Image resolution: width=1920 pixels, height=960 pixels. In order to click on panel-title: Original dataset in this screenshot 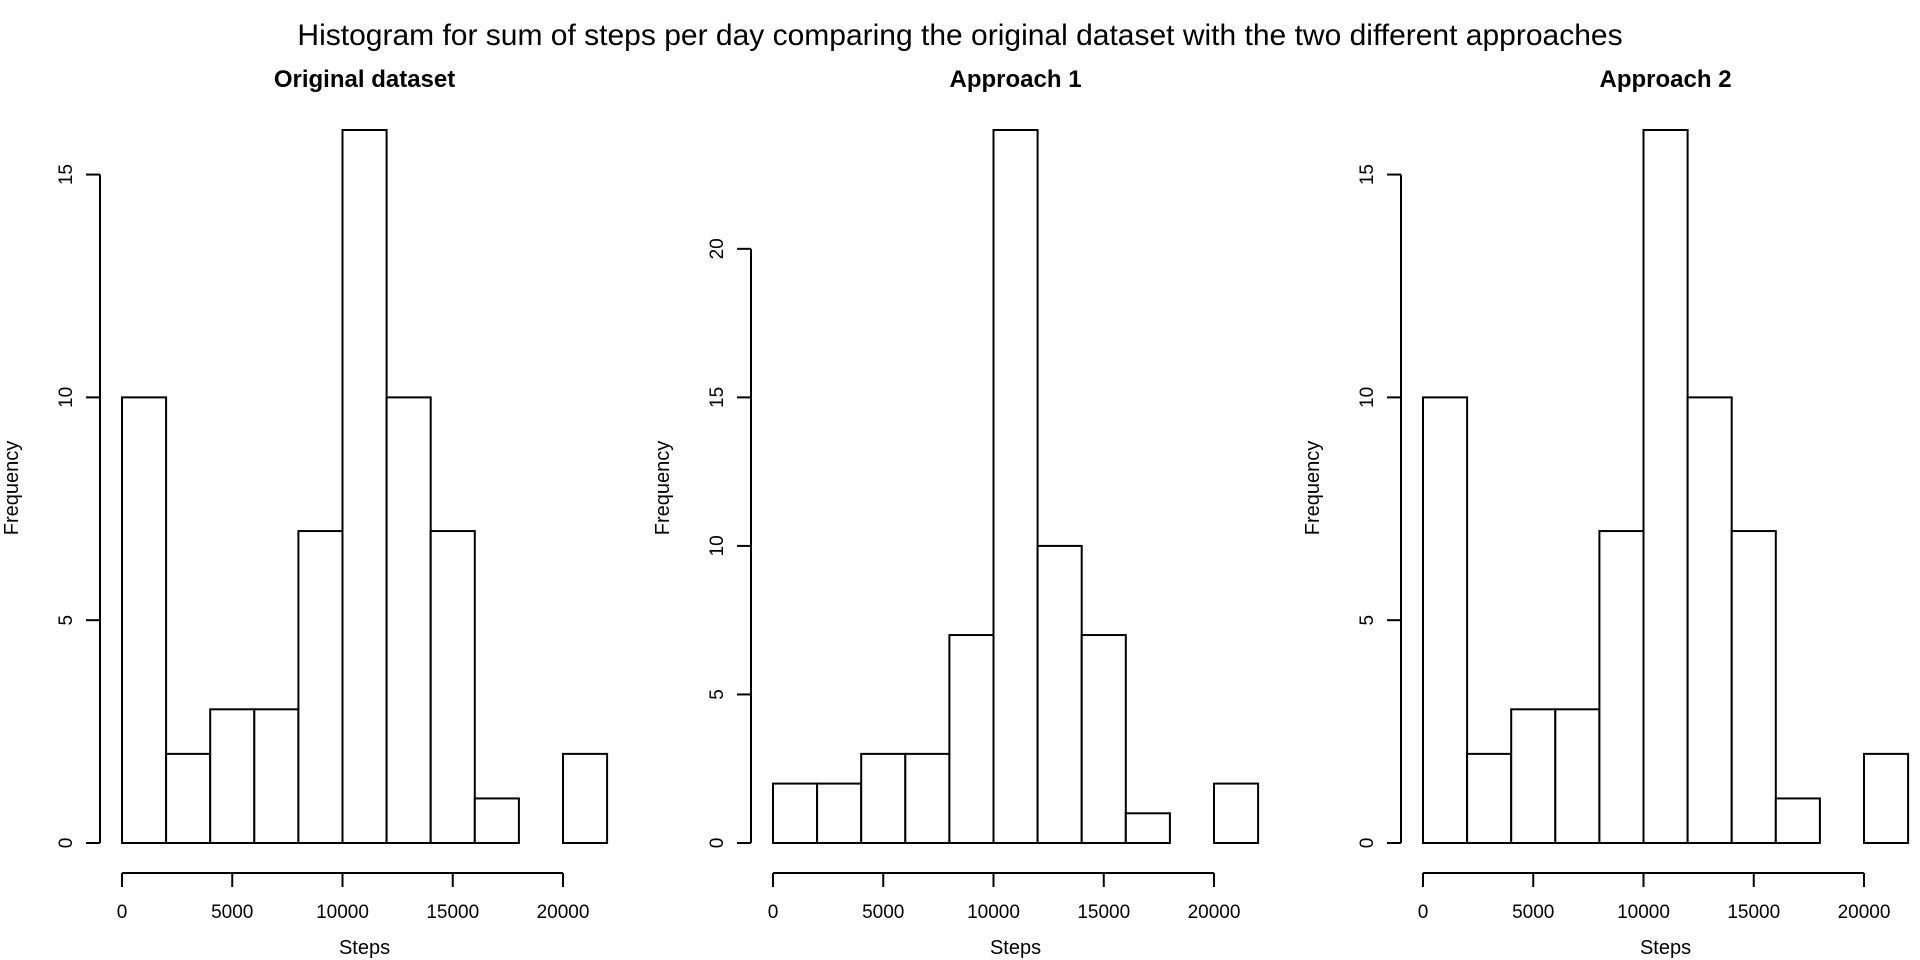, I will do `click(364, 79)`.